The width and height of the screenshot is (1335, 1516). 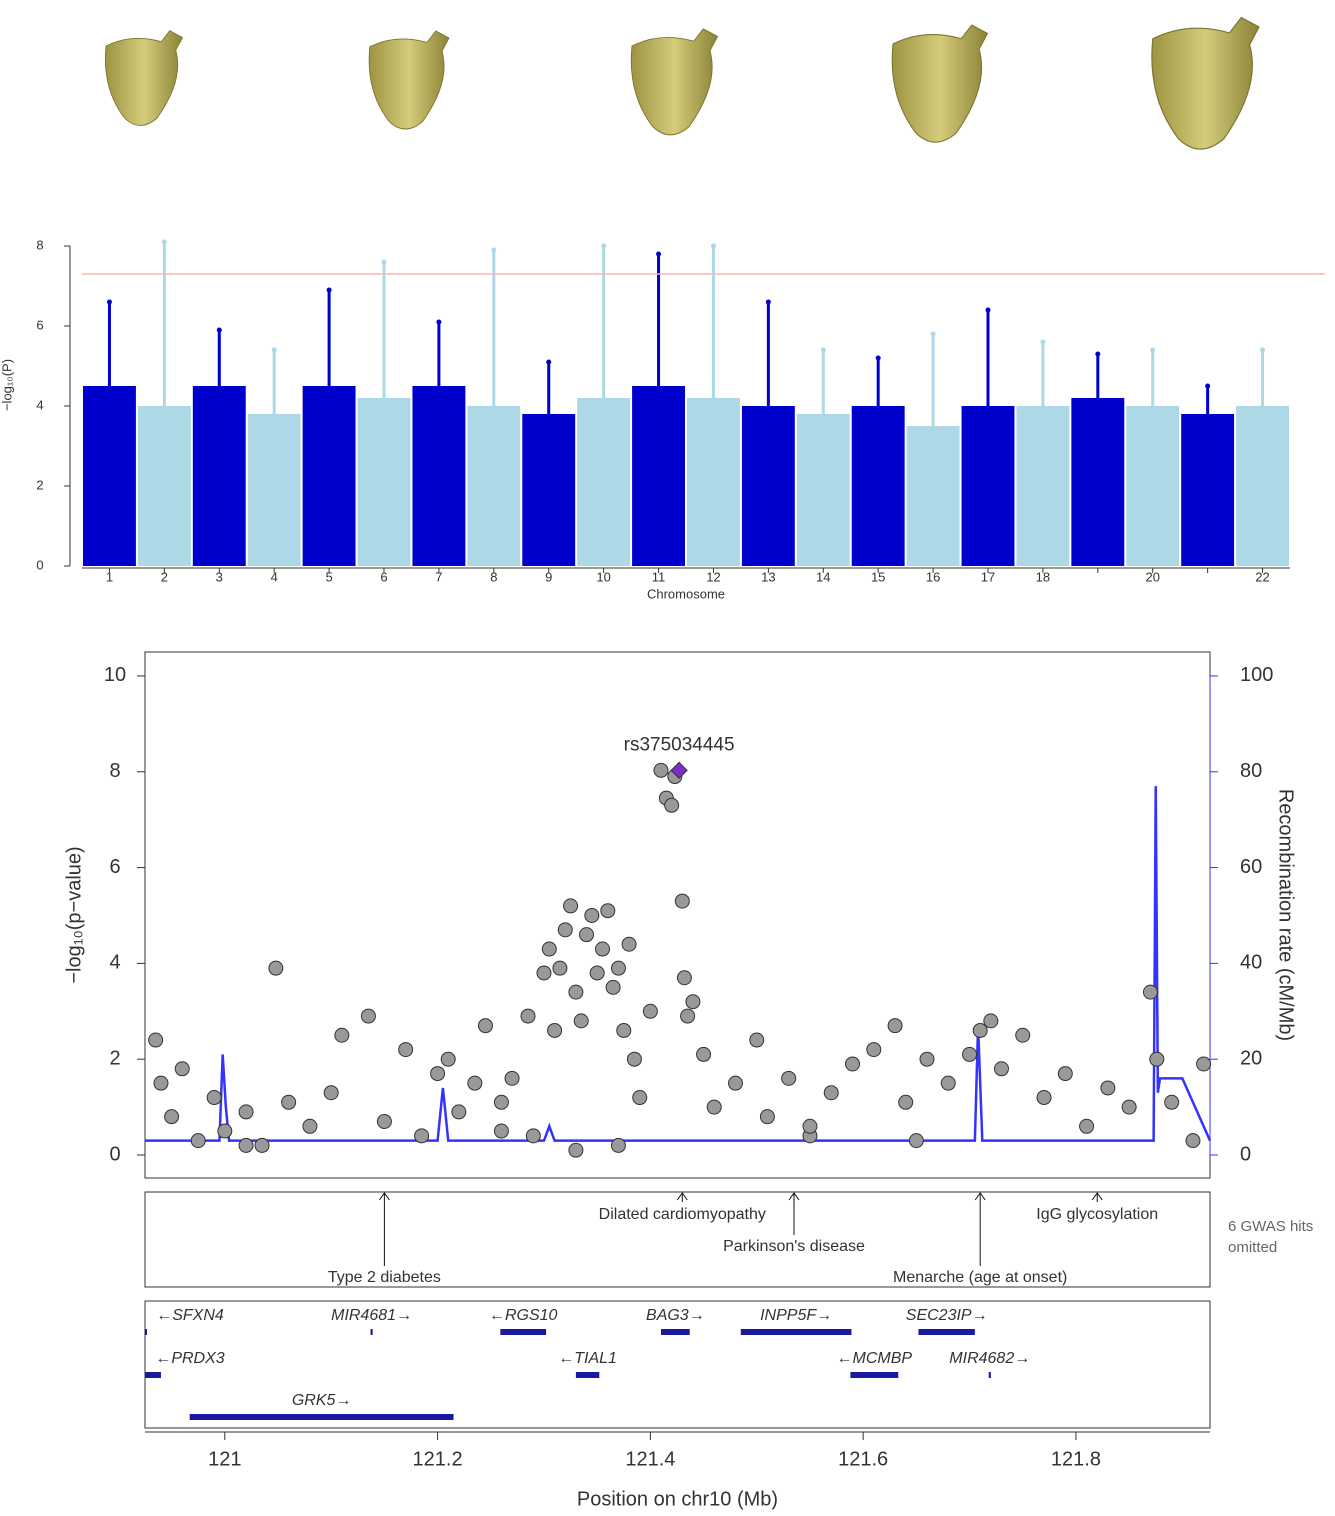 I want to click on gwas-note: 6 GWAS hits omitted, so click(x=1271, y=1237).